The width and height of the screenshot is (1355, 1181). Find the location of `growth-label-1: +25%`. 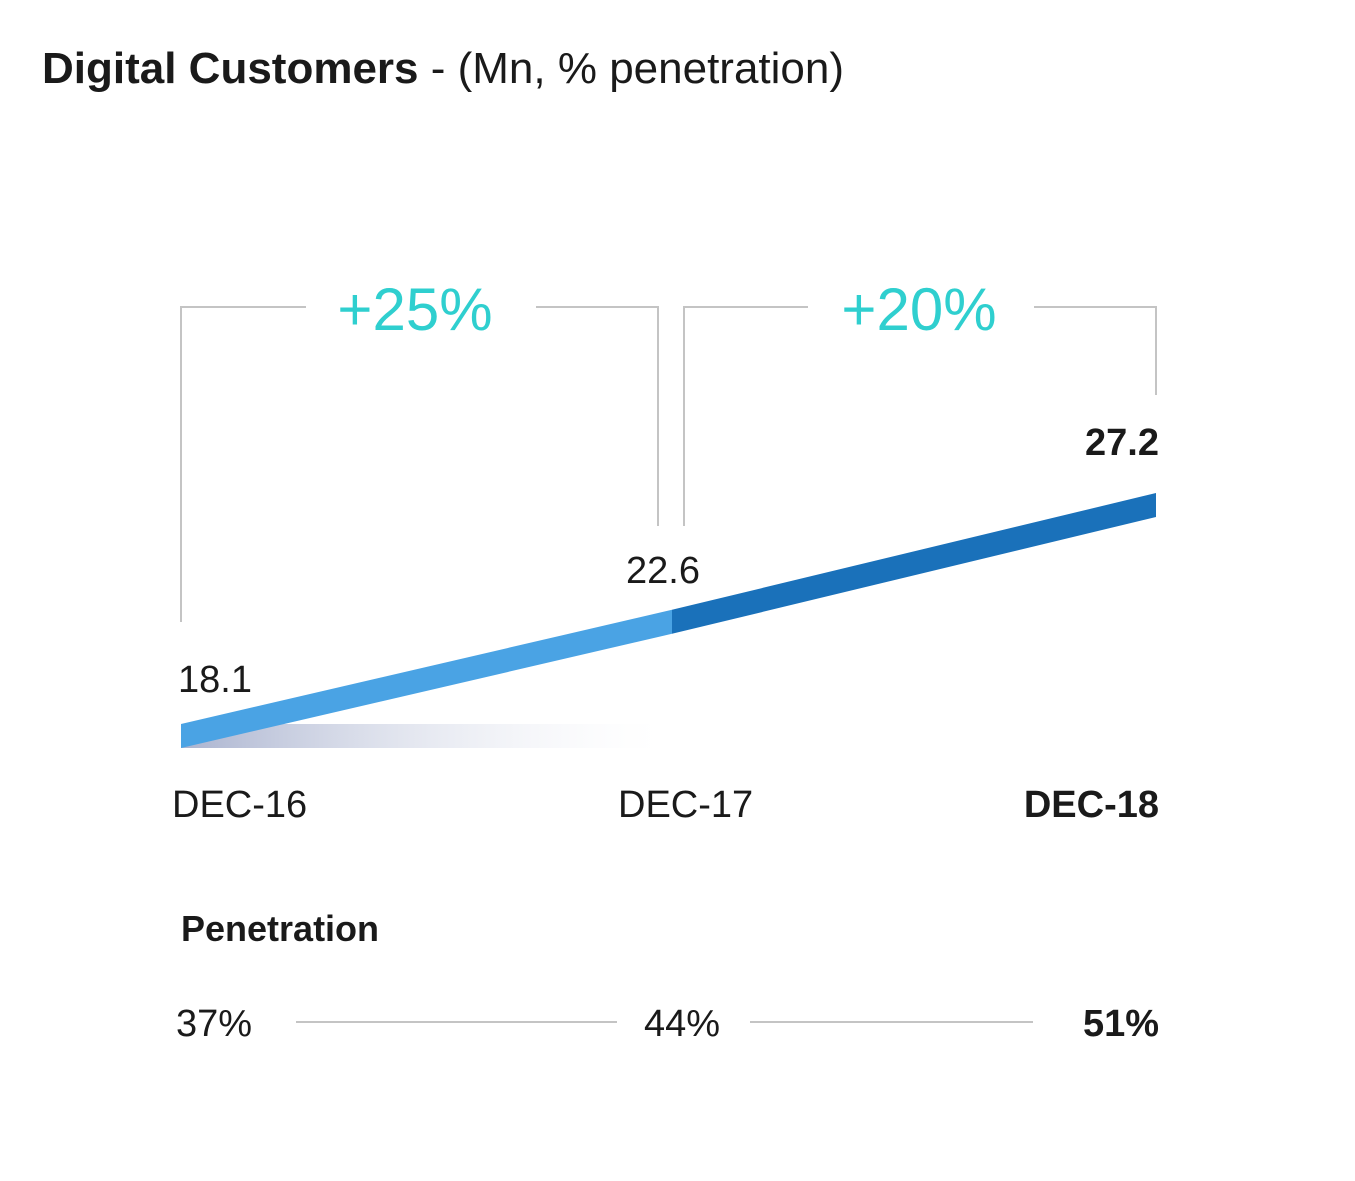

growth-label-1: +25% is located at coordinates (414, 309).